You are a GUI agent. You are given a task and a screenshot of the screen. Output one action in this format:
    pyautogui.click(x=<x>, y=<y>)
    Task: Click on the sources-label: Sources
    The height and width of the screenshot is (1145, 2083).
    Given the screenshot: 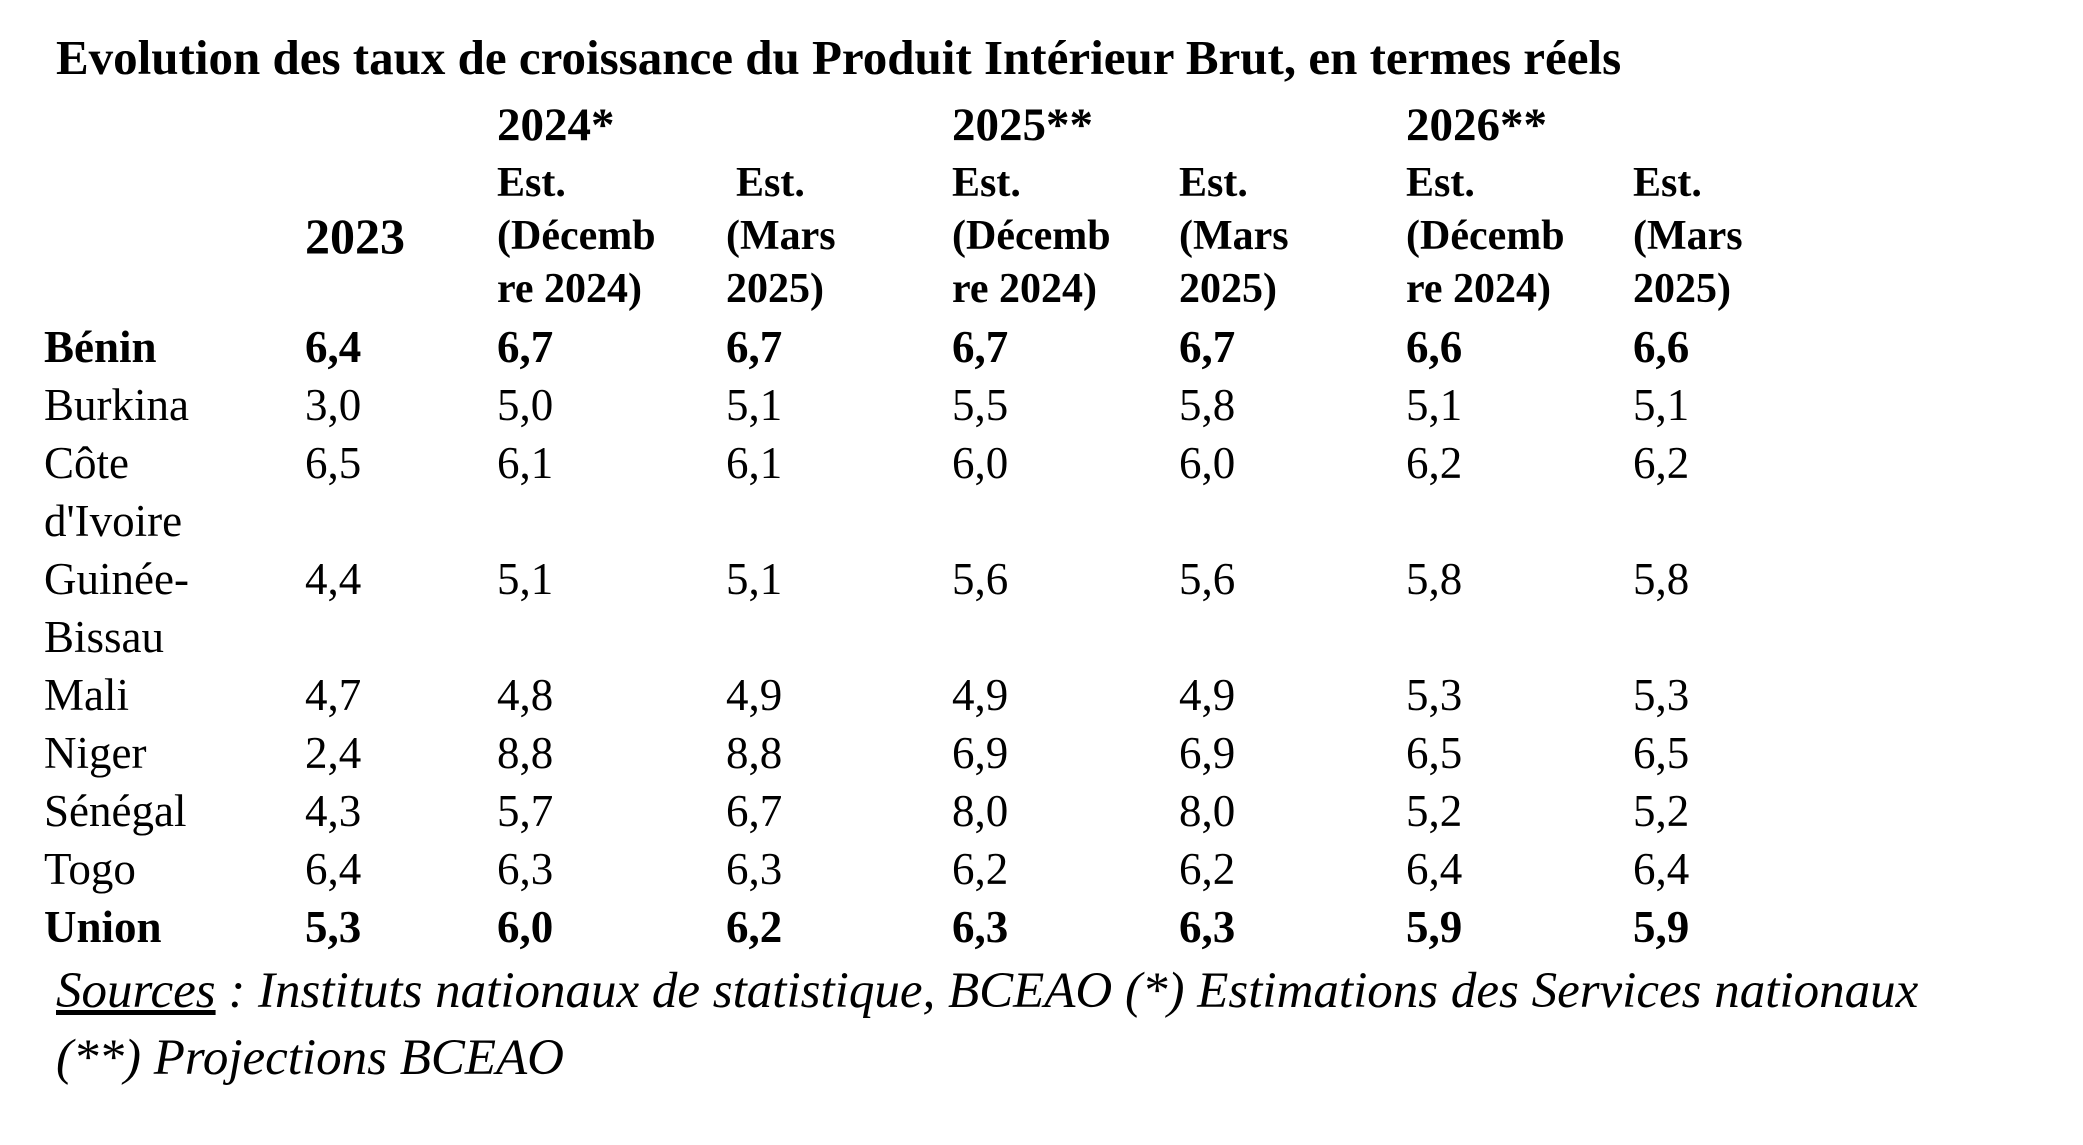 What is the action you would take?
    pyautogui.click(x=136, y=991)
    